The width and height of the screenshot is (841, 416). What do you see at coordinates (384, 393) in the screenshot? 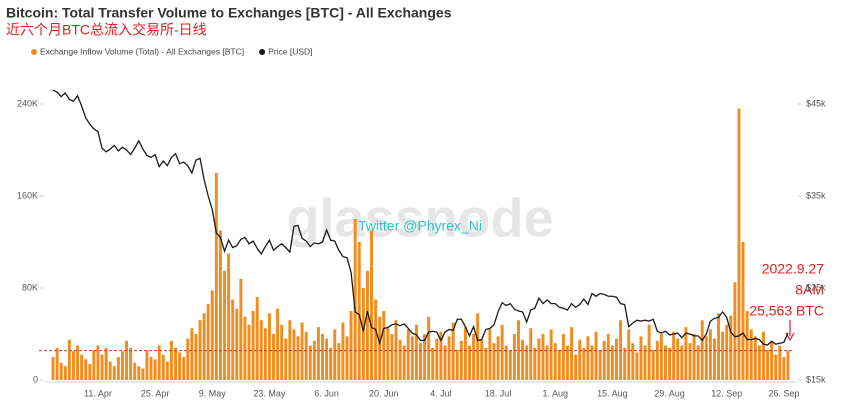
I see `x-tick-label: 20. Jun` at bounding box center [384, 393].